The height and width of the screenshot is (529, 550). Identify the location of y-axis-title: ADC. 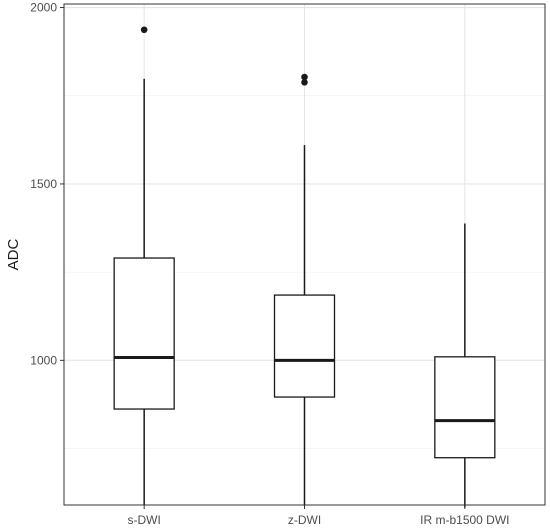
(13, 254).